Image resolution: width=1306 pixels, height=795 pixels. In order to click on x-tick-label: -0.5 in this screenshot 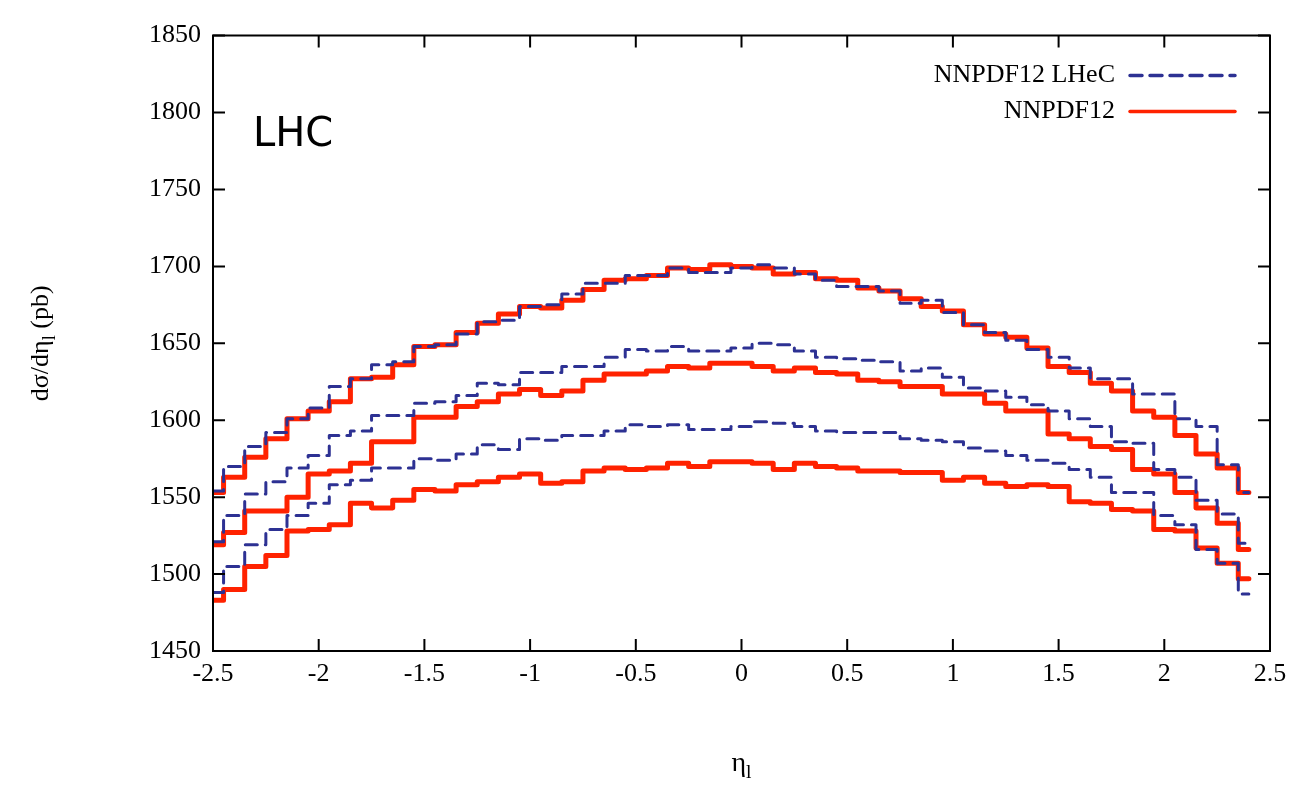, I will do `click(636, 673)`.